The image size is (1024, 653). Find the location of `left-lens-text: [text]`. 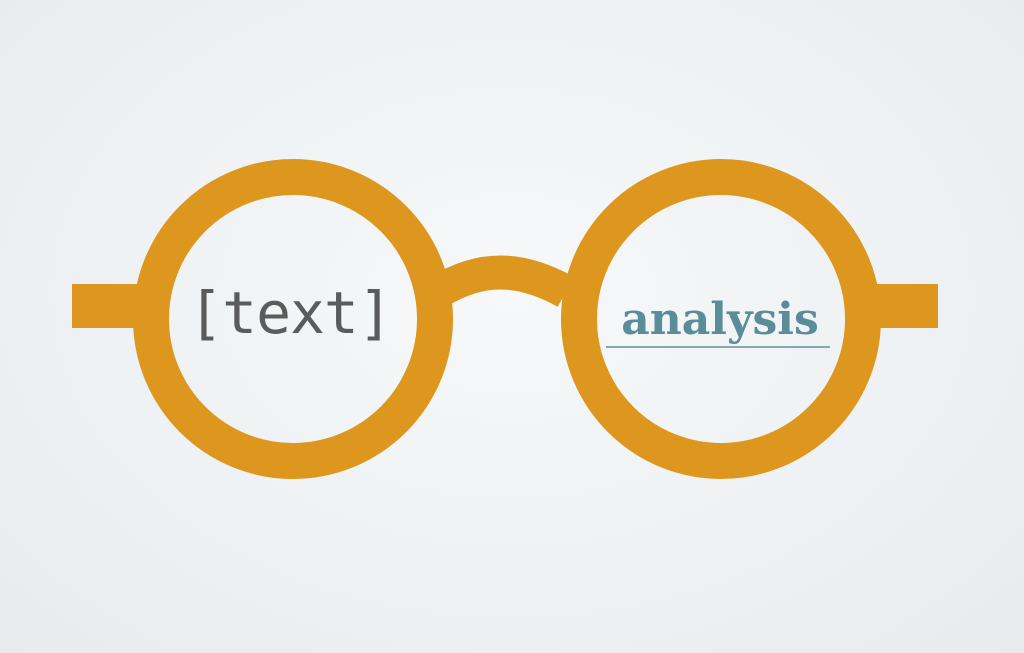

left-lens-text: [text] is located at coordinates (290, 313).